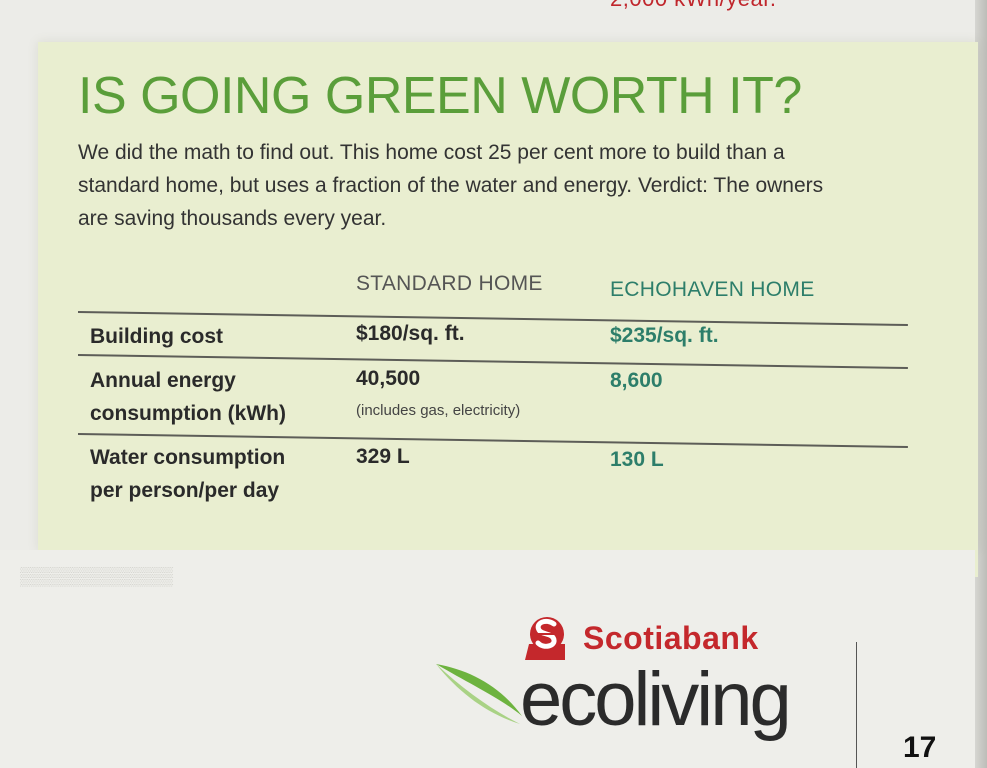 The image size is (987, 768). I want to click on echohaven-building-cost: $235/sq. ft., so click(664, 335).